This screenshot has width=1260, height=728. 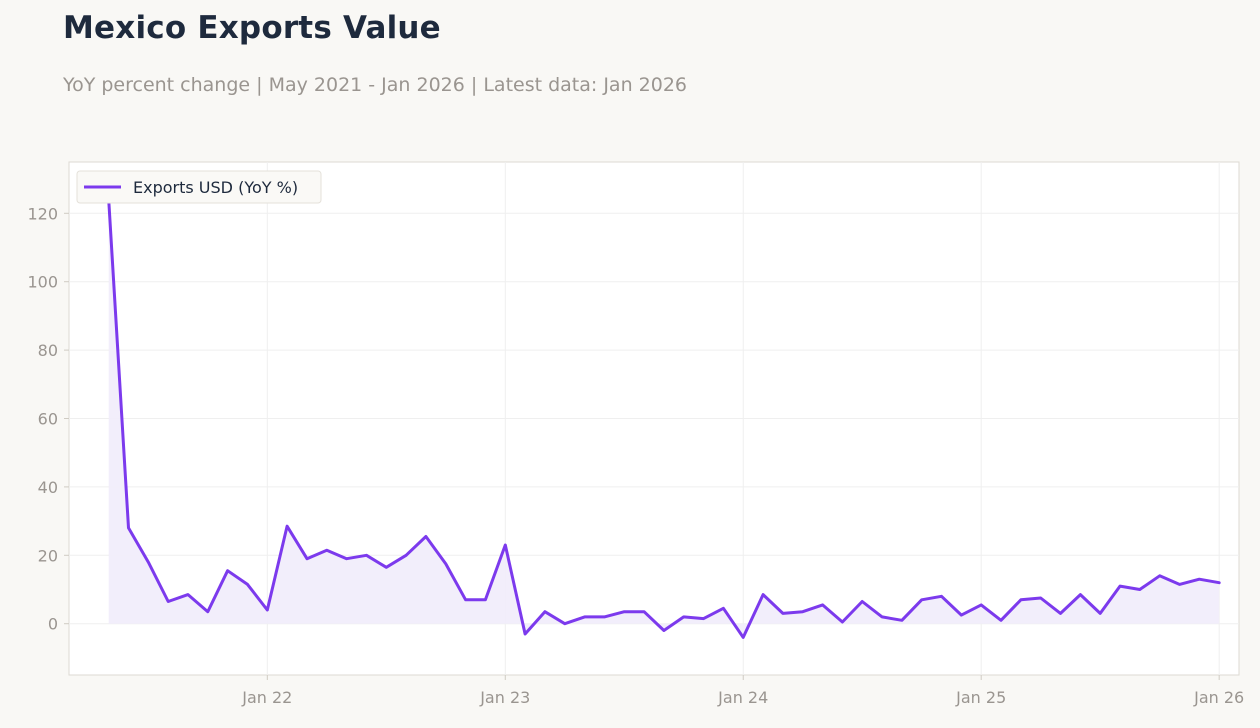 I want to click on legend: Exports USD (YoY %), so click(x=199, y=187).